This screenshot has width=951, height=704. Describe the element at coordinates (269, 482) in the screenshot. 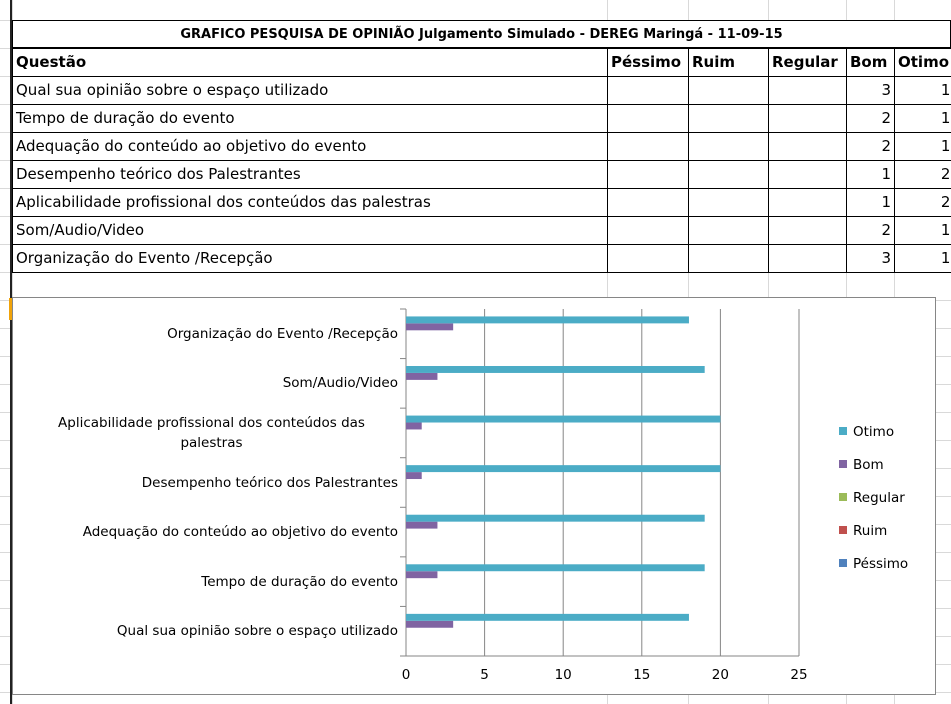

I see `category-label: Desempenho teórico dos Palestrantes` at that location.